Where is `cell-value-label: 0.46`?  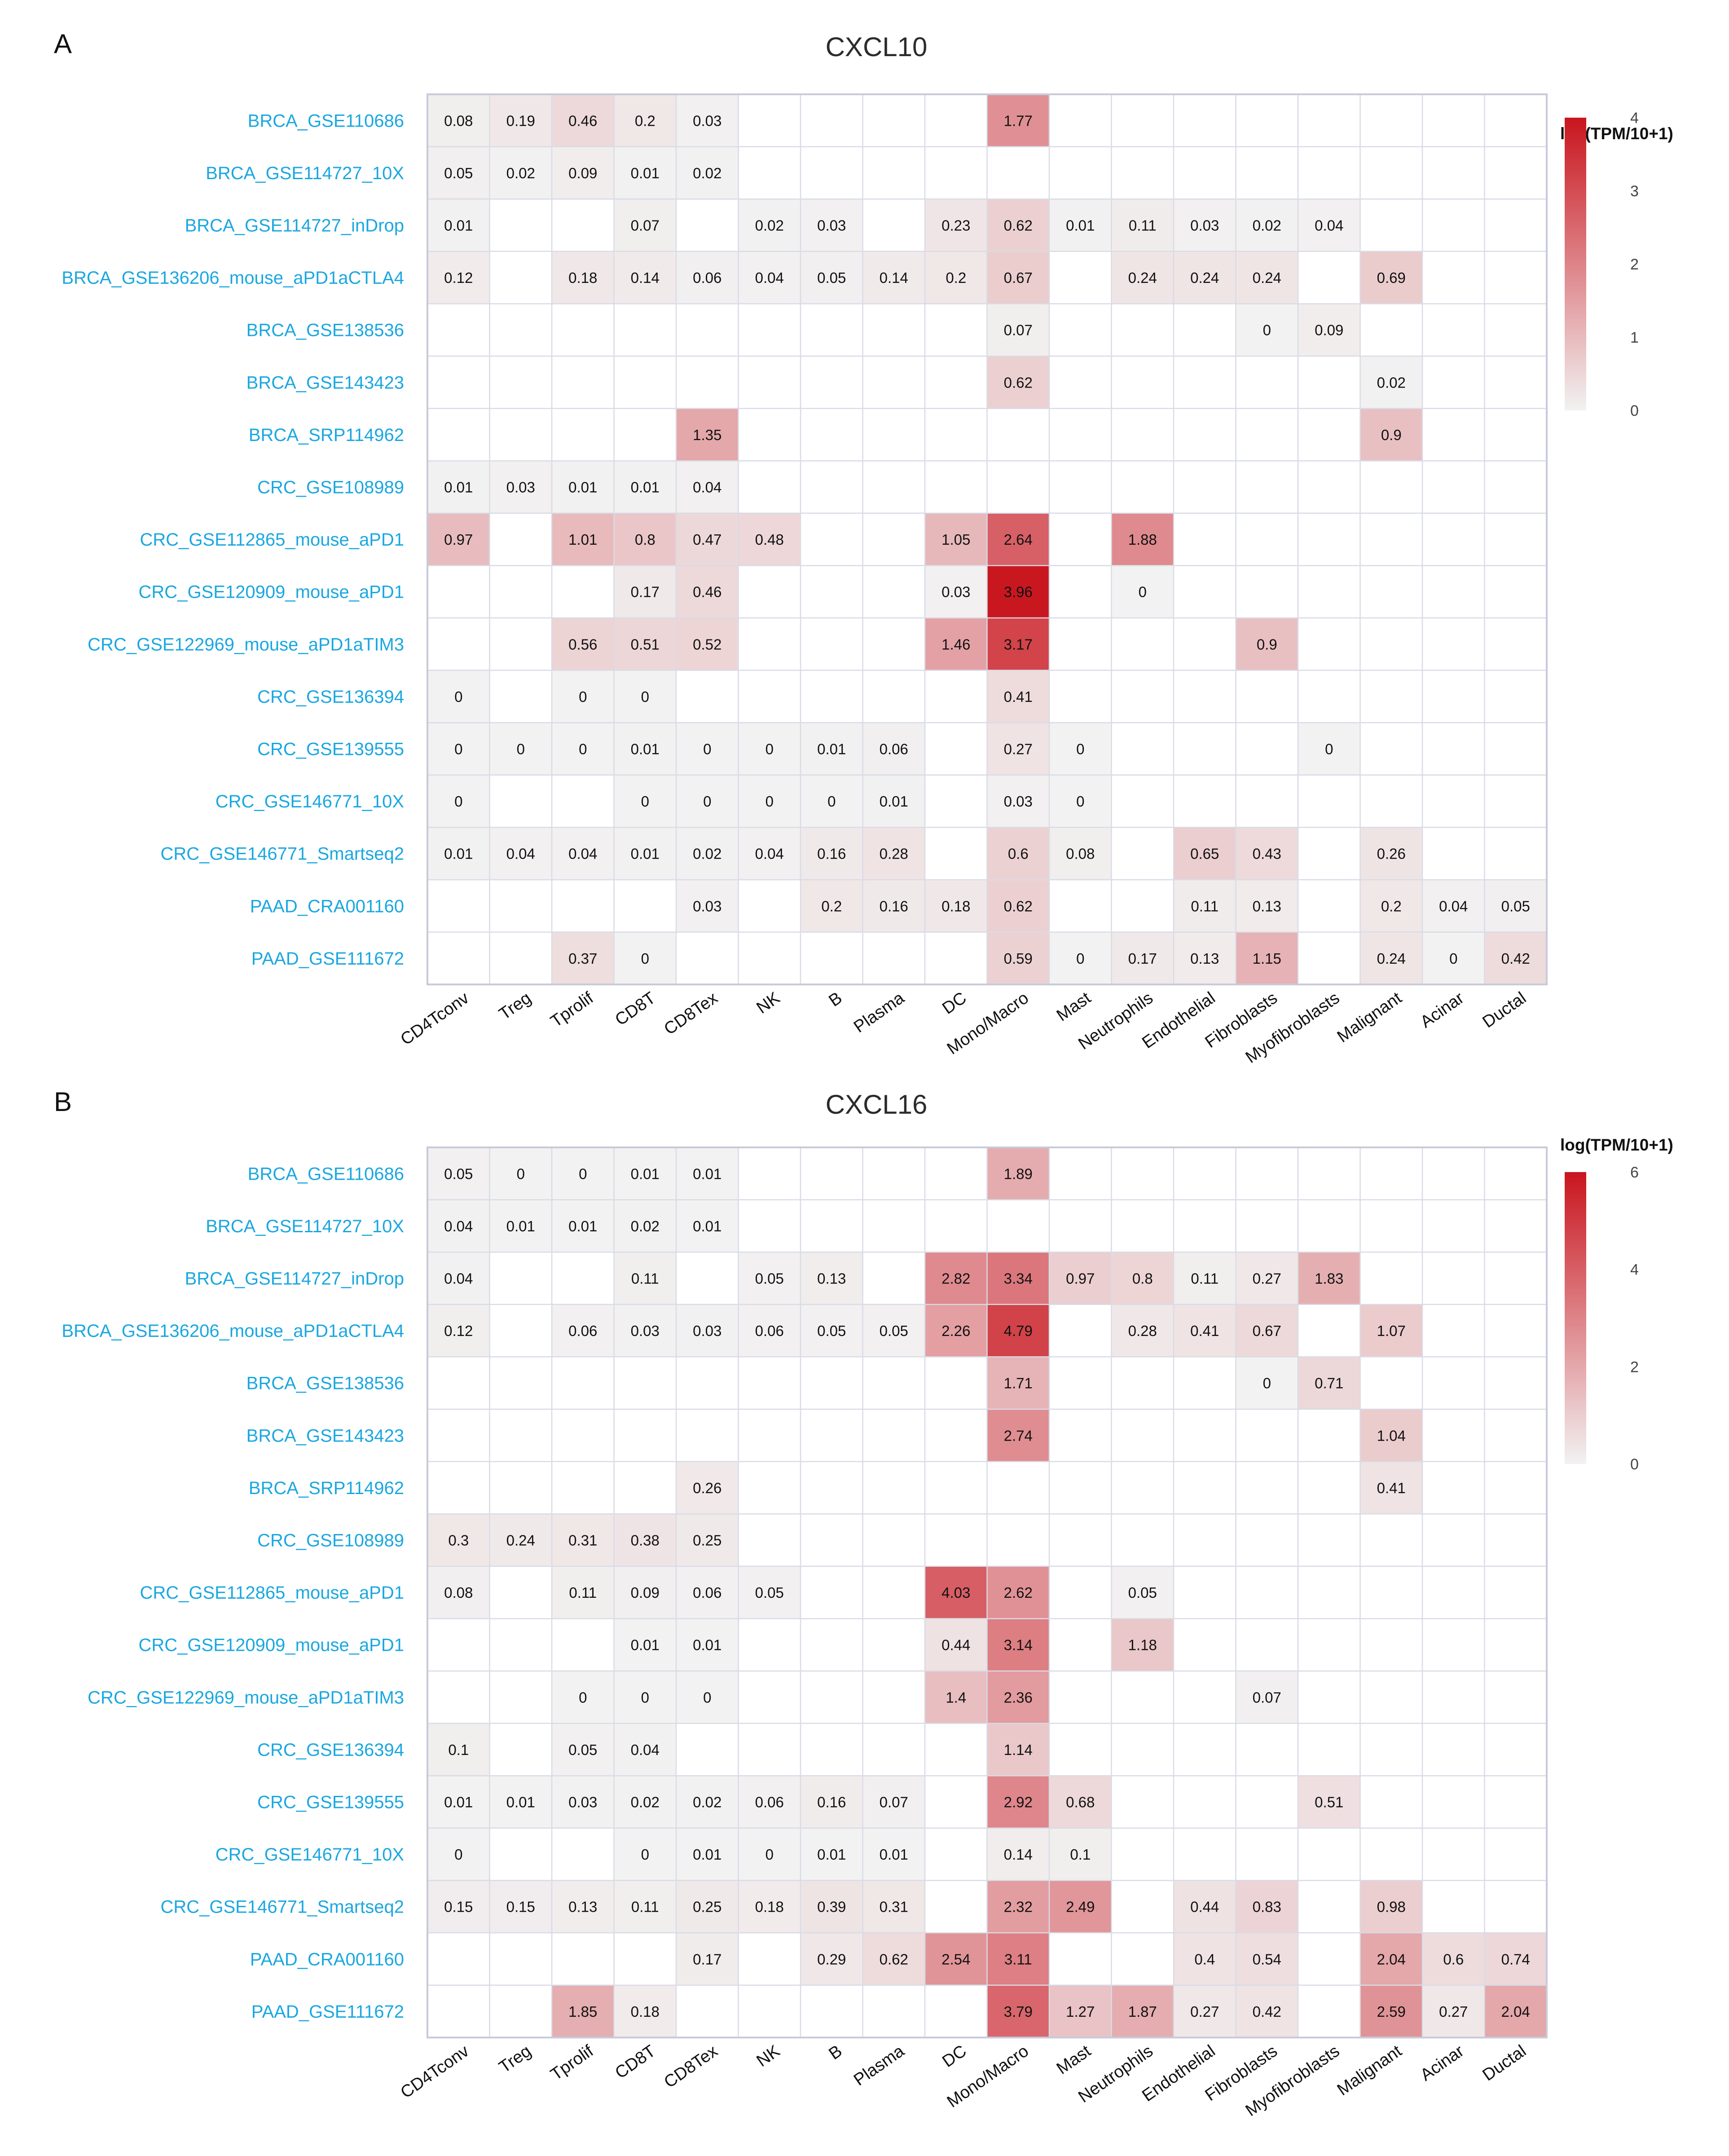 cell-value-label: 0.46 is located at coordinates (582, 120).